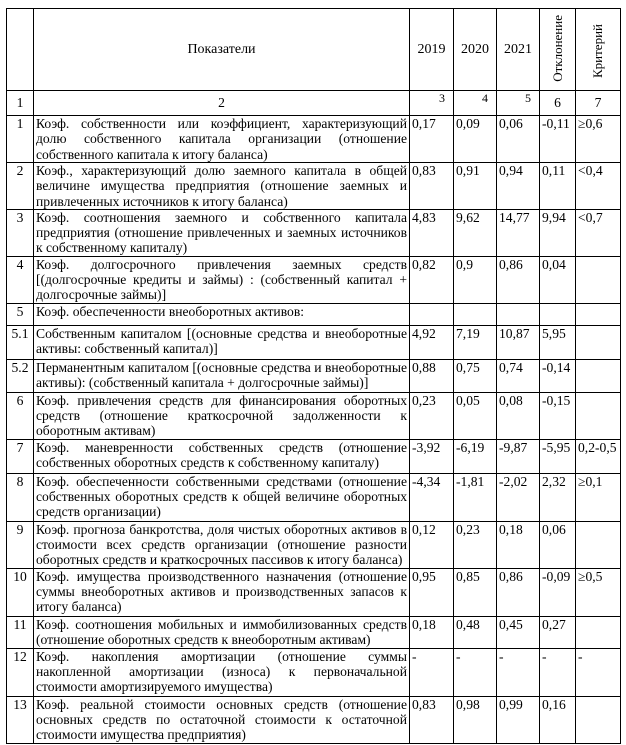 The image size is (626, 745). Describe the element at coordinates (431, 415) in the screenshot. I see `value-2019: 0,23` at that location.